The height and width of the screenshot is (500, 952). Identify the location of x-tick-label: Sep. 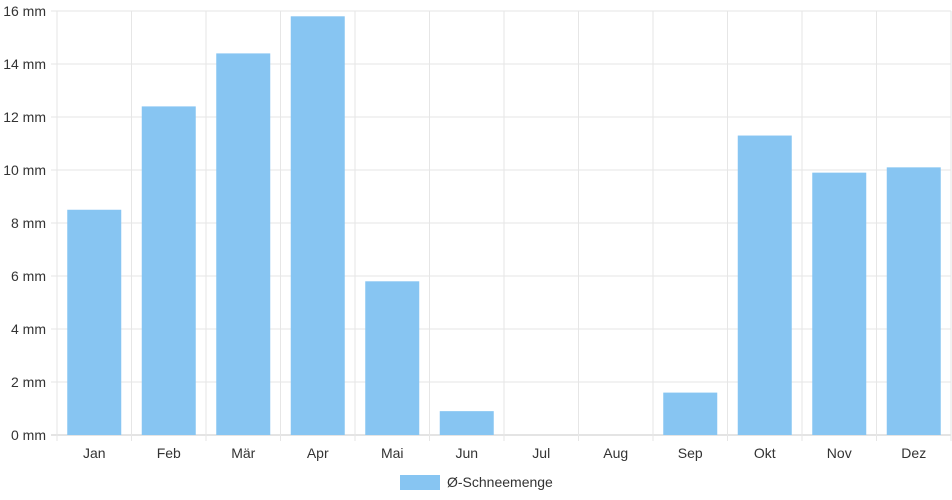
(690, 453).